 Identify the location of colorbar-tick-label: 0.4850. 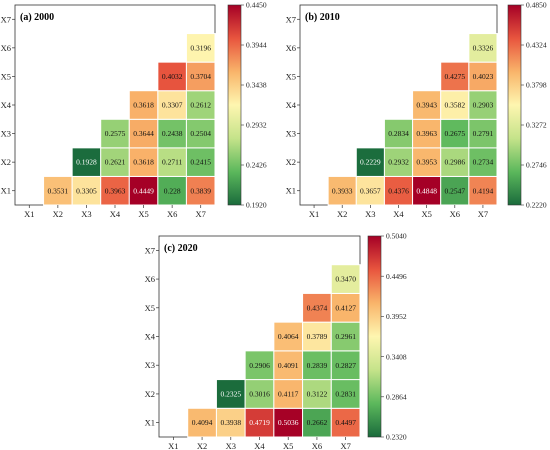
(536, 5).